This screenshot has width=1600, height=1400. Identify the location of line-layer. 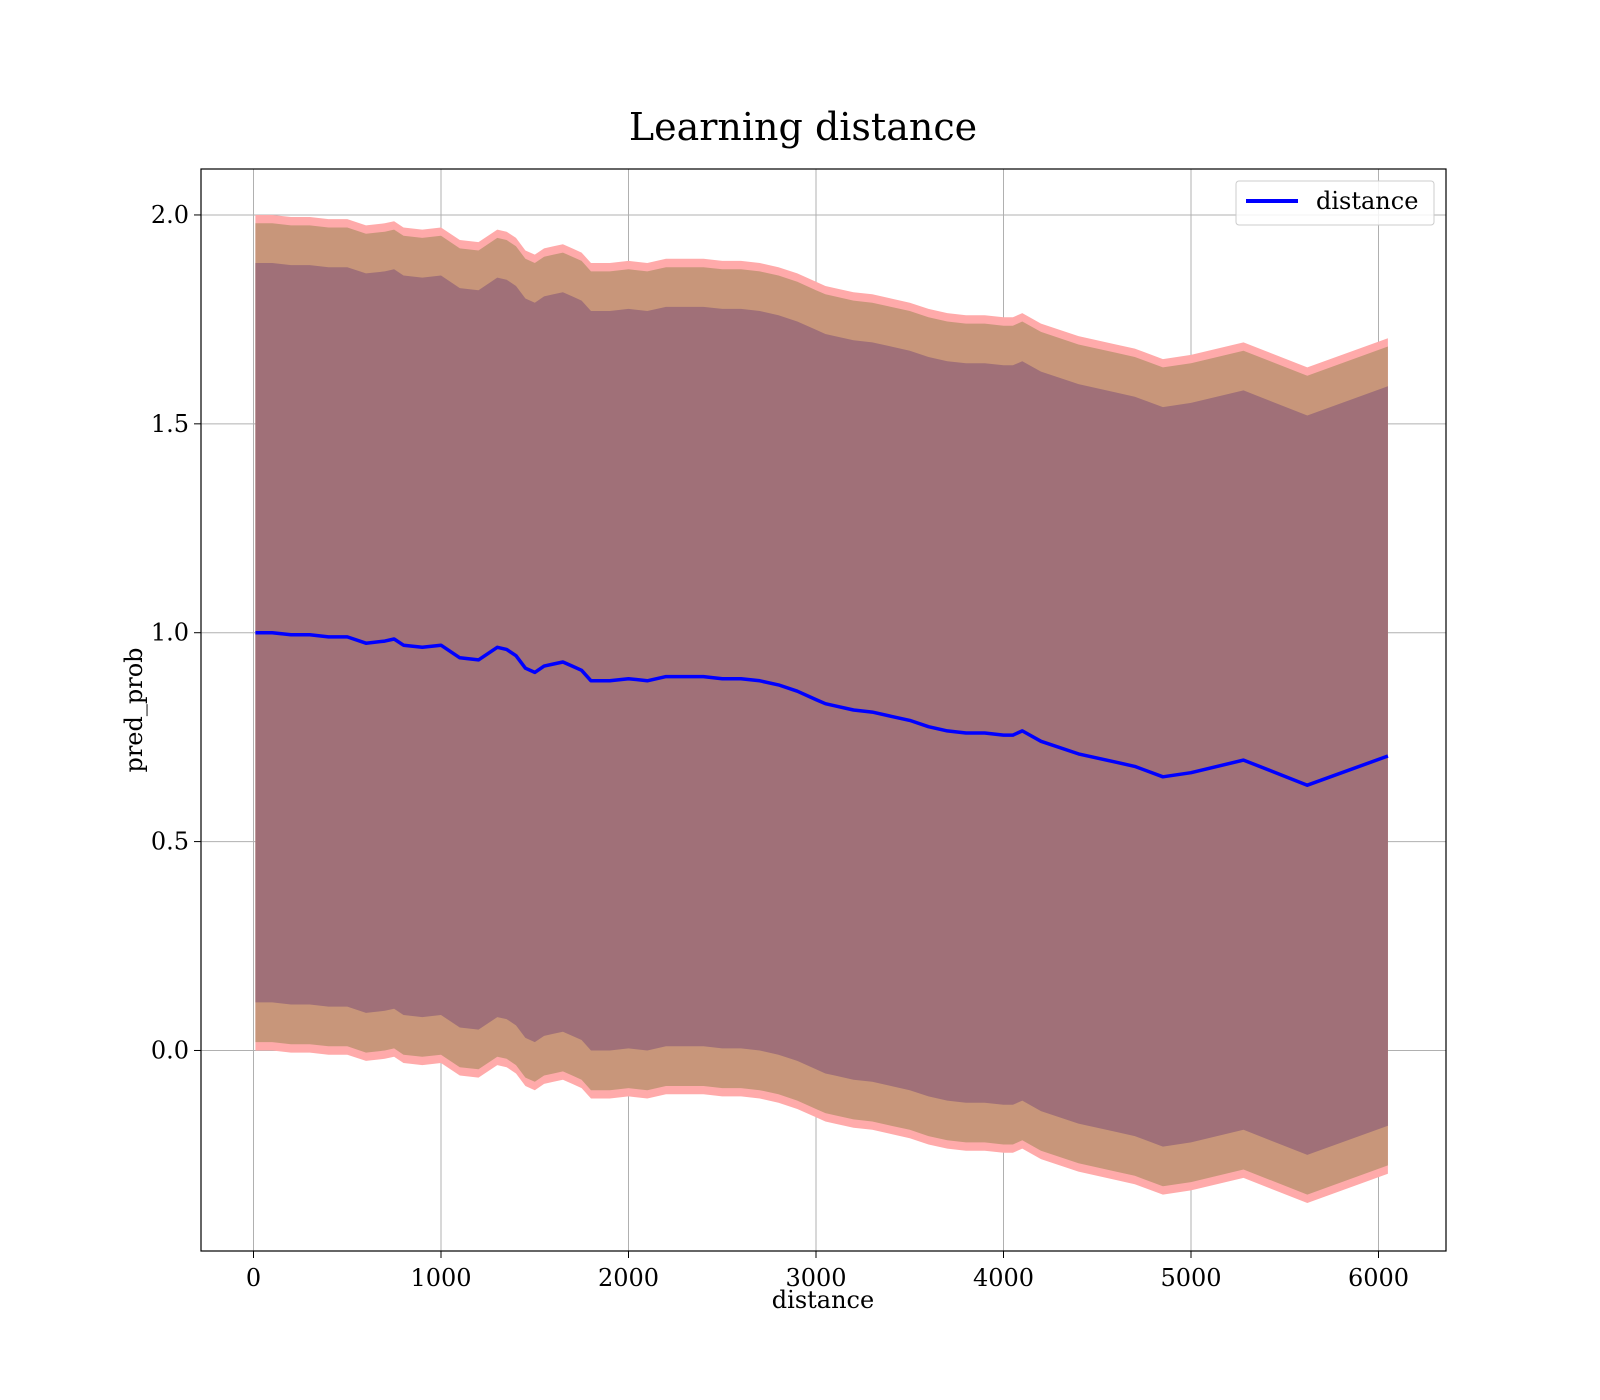
(822, 708).